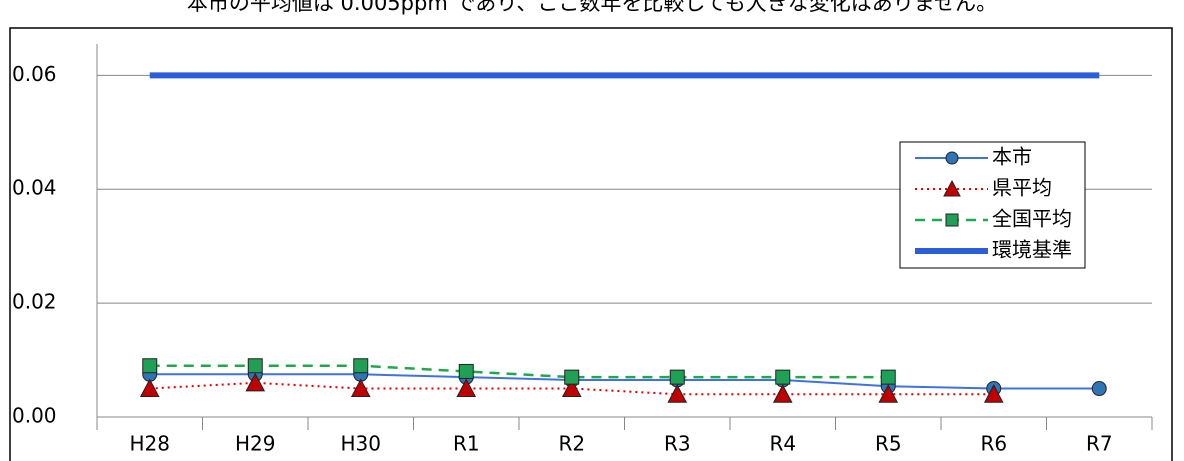 The height and width of the screenshot is (461, 1184). I want to click on x-tick-label: R4, so click(782, 444).